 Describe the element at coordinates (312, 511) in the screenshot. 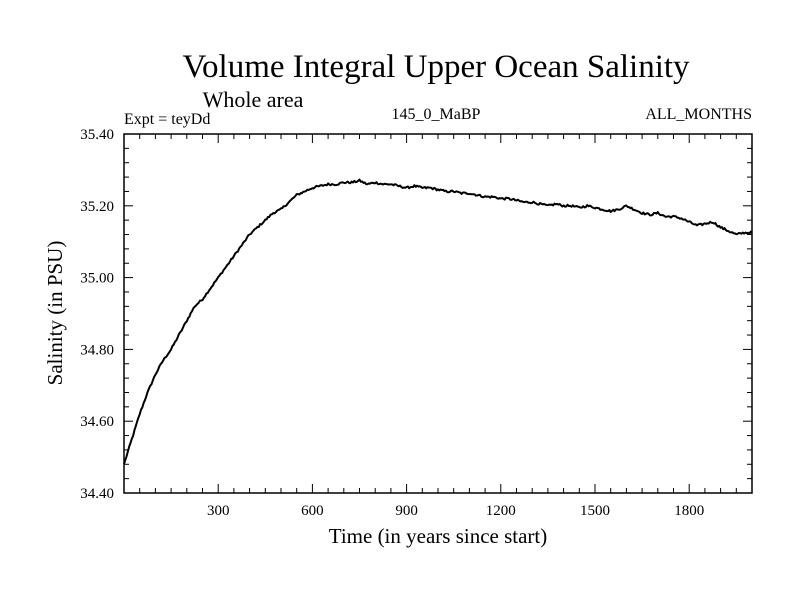

I see `x-tick-label: 600` at that location.